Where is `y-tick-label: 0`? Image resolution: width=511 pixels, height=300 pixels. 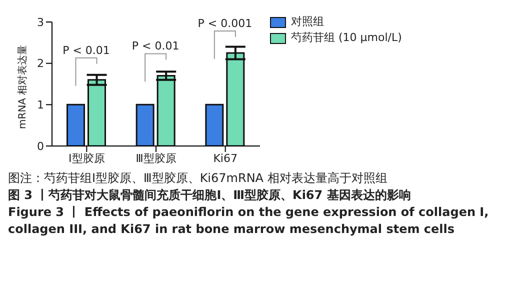
y-tick-label: 0 is located at coordinates (40, 146).